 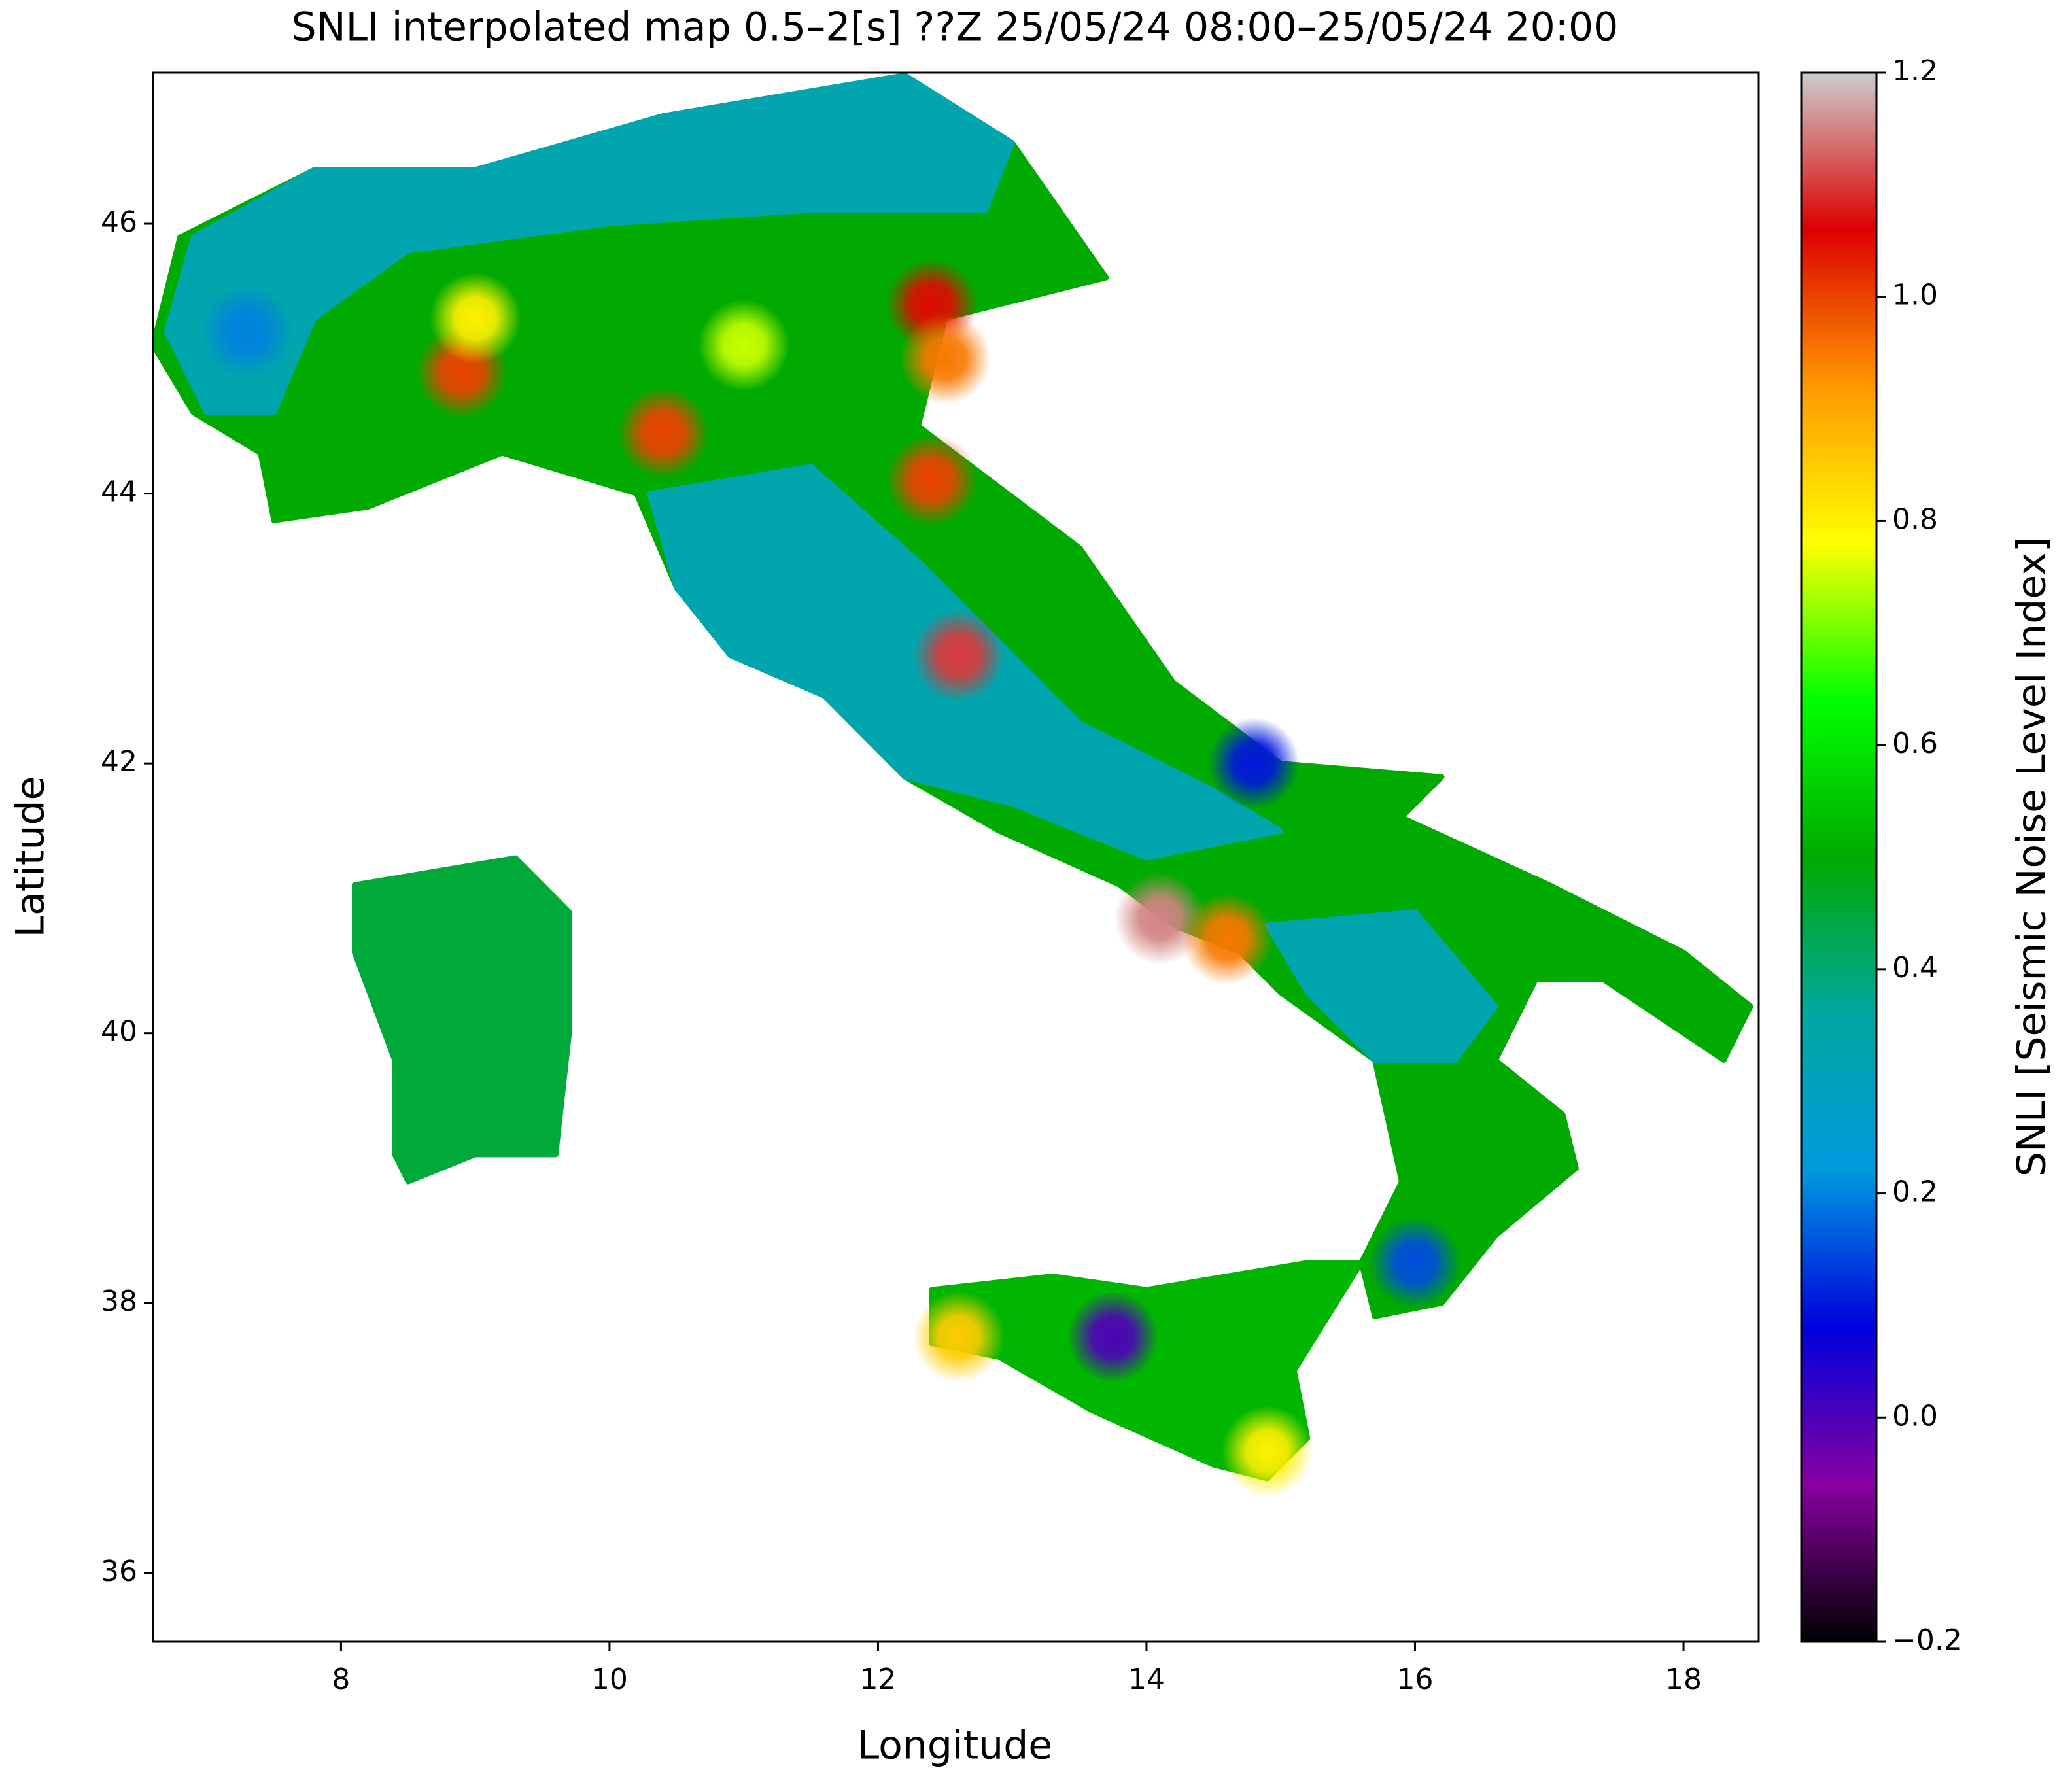 What do you see at coordinates (119, 1571) in the screenshot?
I see `y-tick-label: 36` at bounding box center [119, 1571].